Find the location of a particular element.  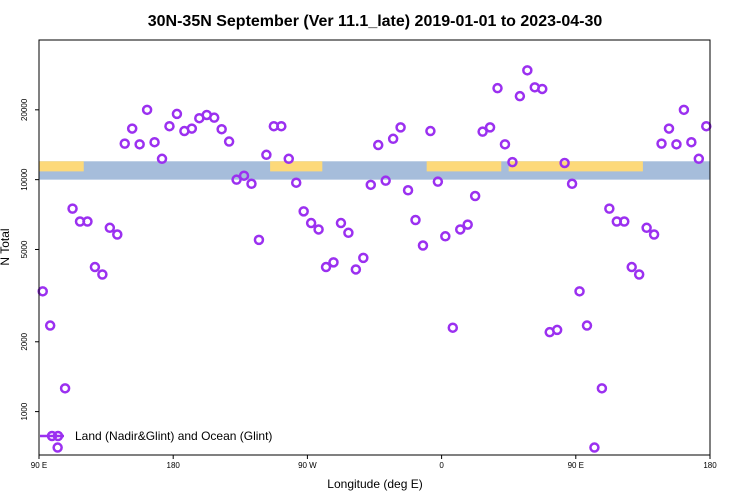

y-tick-label: 20000 is located at coordinates (24, 109).